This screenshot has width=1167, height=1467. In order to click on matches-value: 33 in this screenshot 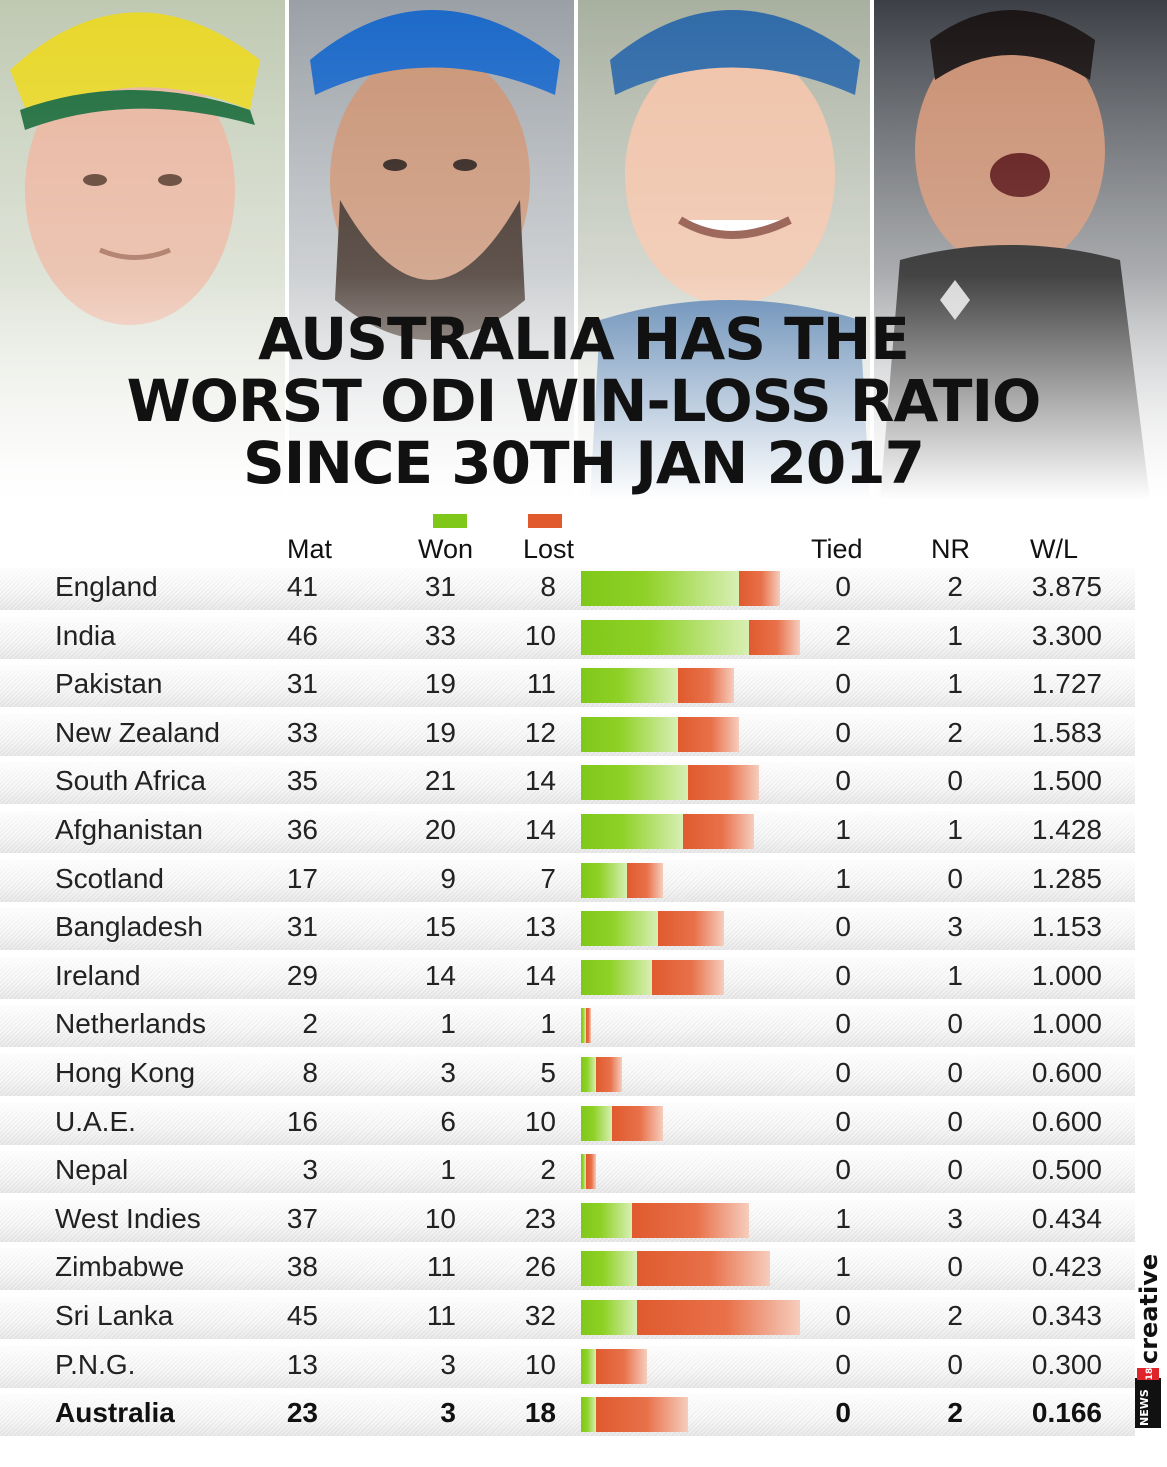, I will do `click(302, 732)`.